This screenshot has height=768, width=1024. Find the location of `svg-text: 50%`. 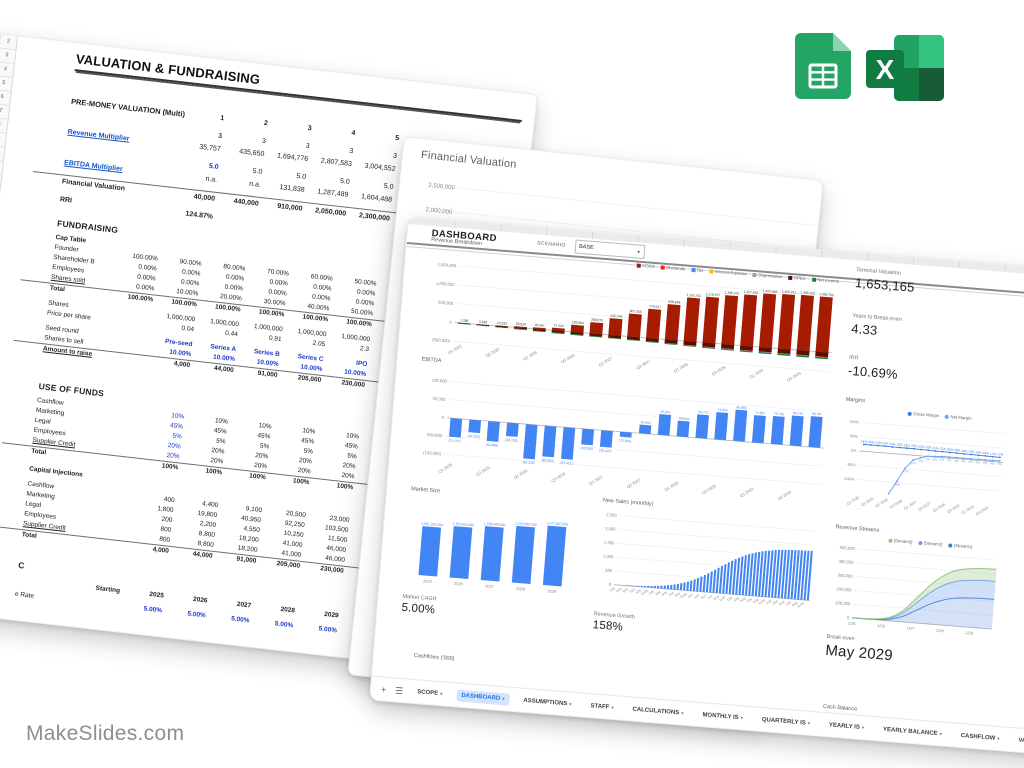

svg-text: 50% is located at coordinates (854, 436).